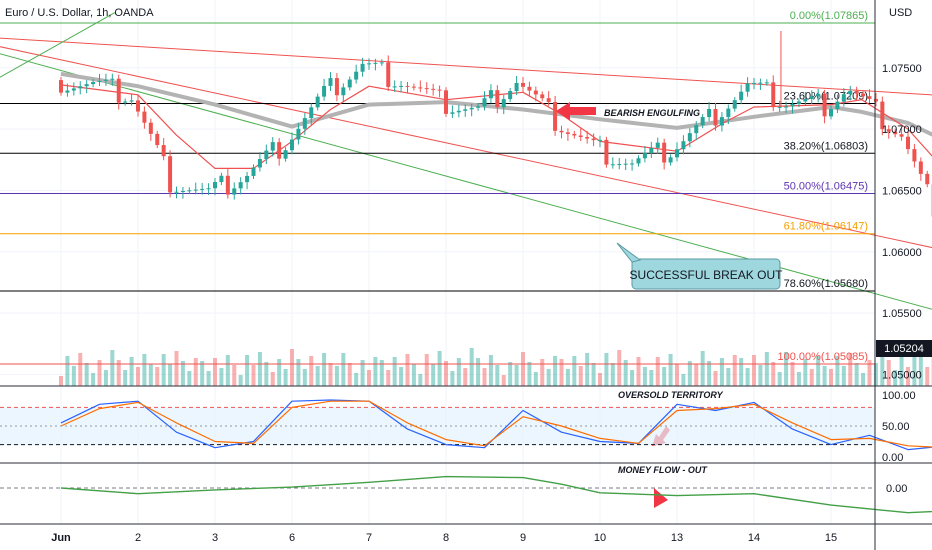 The width and height of the screenshot is (932, 550). What do you see at coordinates (496, 126) in the screenshot?
I see `moving-average-fast` at bounding box center [496, 126].